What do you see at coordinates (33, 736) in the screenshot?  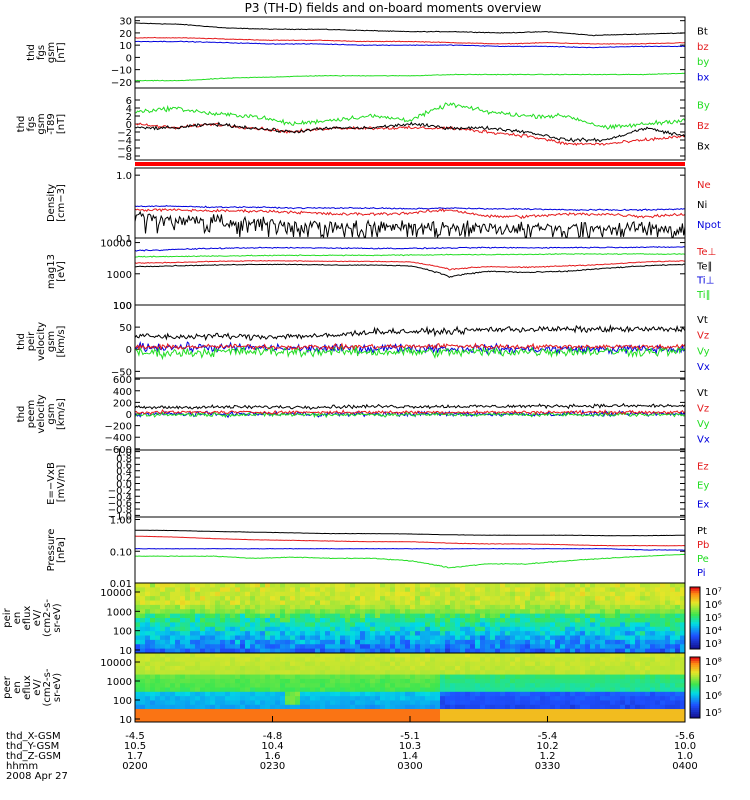 I see `footer-row-label: thd_X-GSM` at bounding box center [33, 736].